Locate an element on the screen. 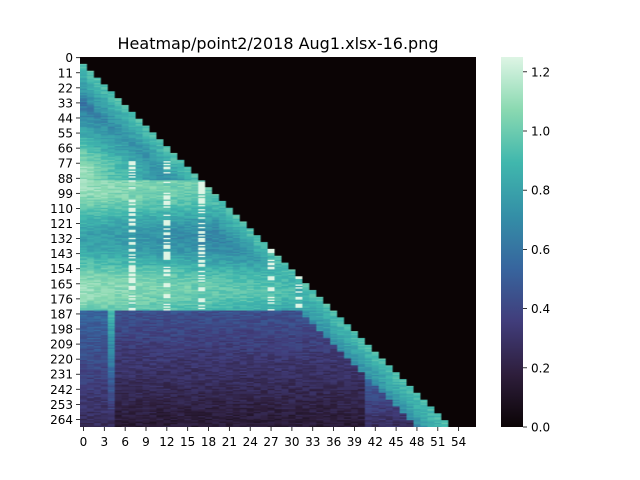  x-tick-label: 51 is located at coordinates (437, 442).